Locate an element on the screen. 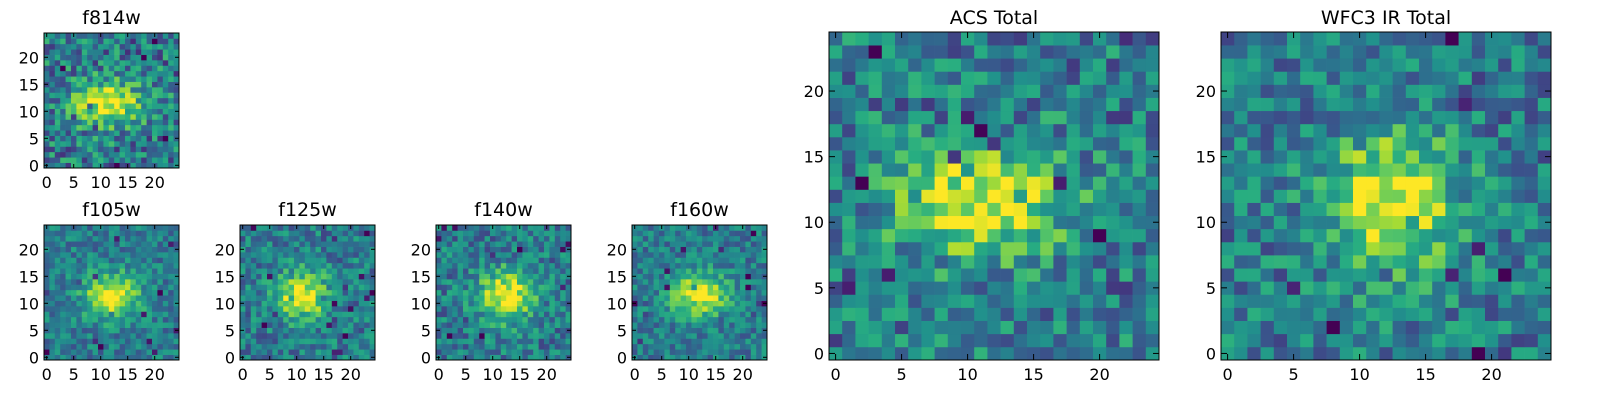 The width and height of the screenshot is (1600, 400). y-tick-label: 0 is located at coordinates (426, 357).